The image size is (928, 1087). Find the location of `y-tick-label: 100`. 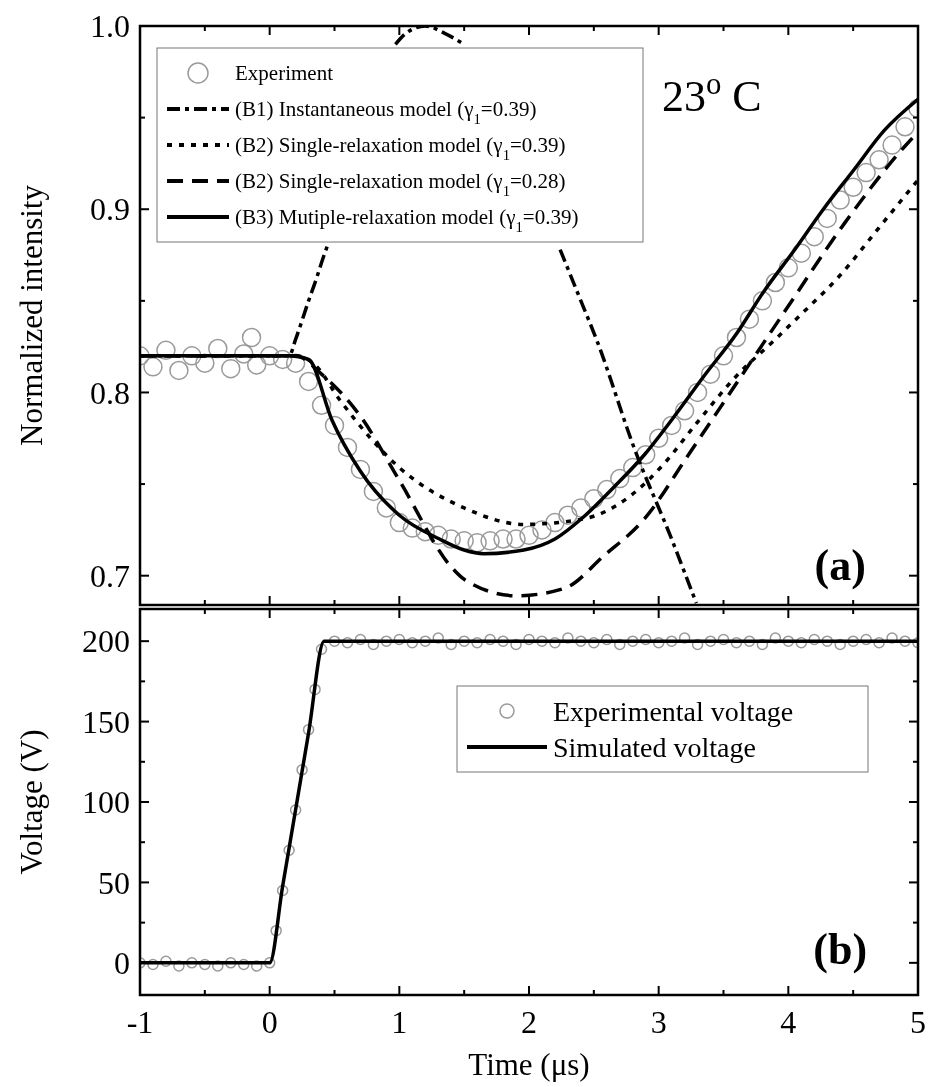

y-tick-label: 100 is located at coordinates (106, 802).